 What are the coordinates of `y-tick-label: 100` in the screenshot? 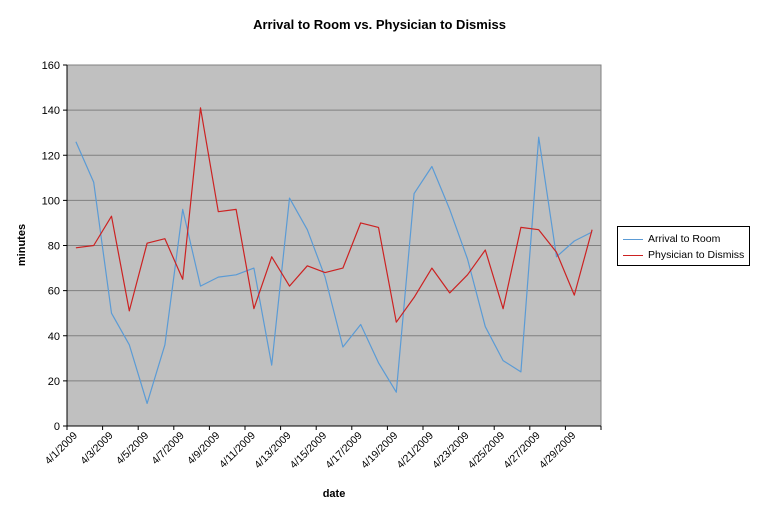 It's located at (51, 201).